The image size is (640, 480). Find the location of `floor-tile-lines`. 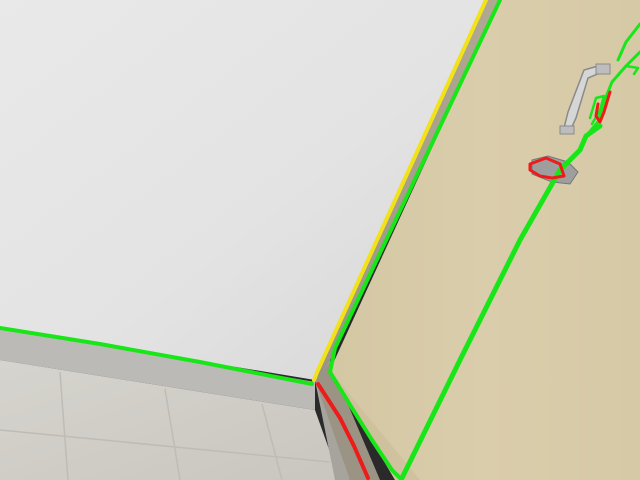

floor-tile-lines is located at coordinates (165, 425).